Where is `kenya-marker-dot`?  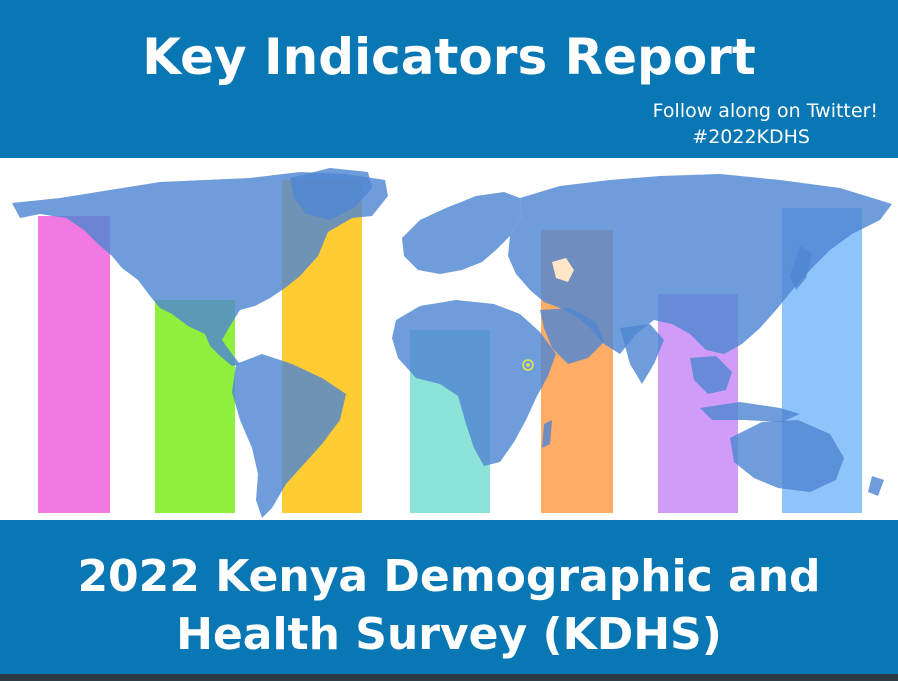
kenya-marker-dot is located at coordinates (528, 365).